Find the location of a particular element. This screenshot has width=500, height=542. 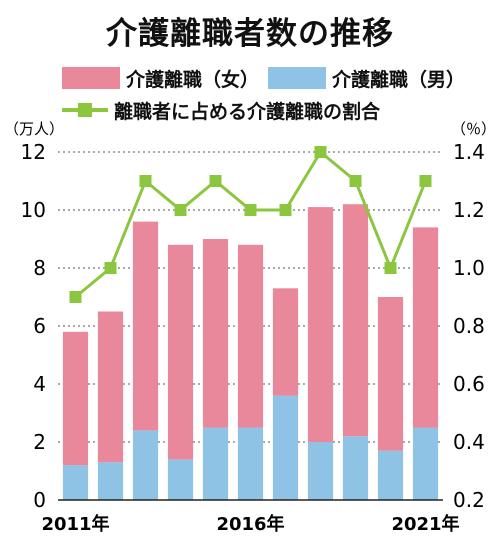

y-left-tick-label: 12 is located at coordinates (33, 152).